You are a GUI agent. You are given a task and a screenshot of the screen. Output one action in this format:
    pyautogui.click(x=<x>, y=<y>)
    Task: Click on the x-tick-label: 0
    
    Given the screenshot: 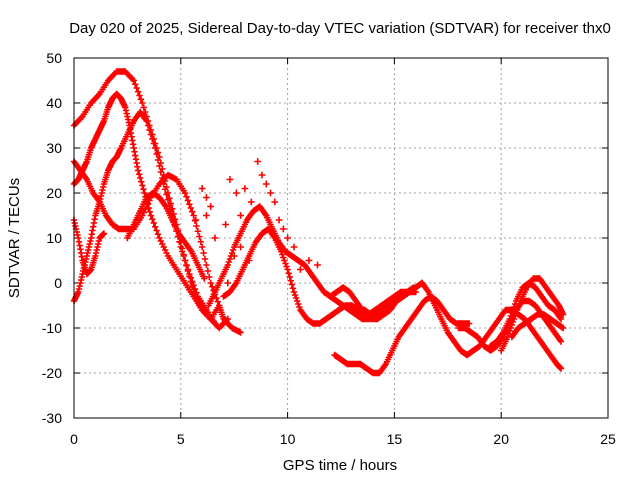 What is the action you would take?
    pyautogui.click(x=74, y=439)
    